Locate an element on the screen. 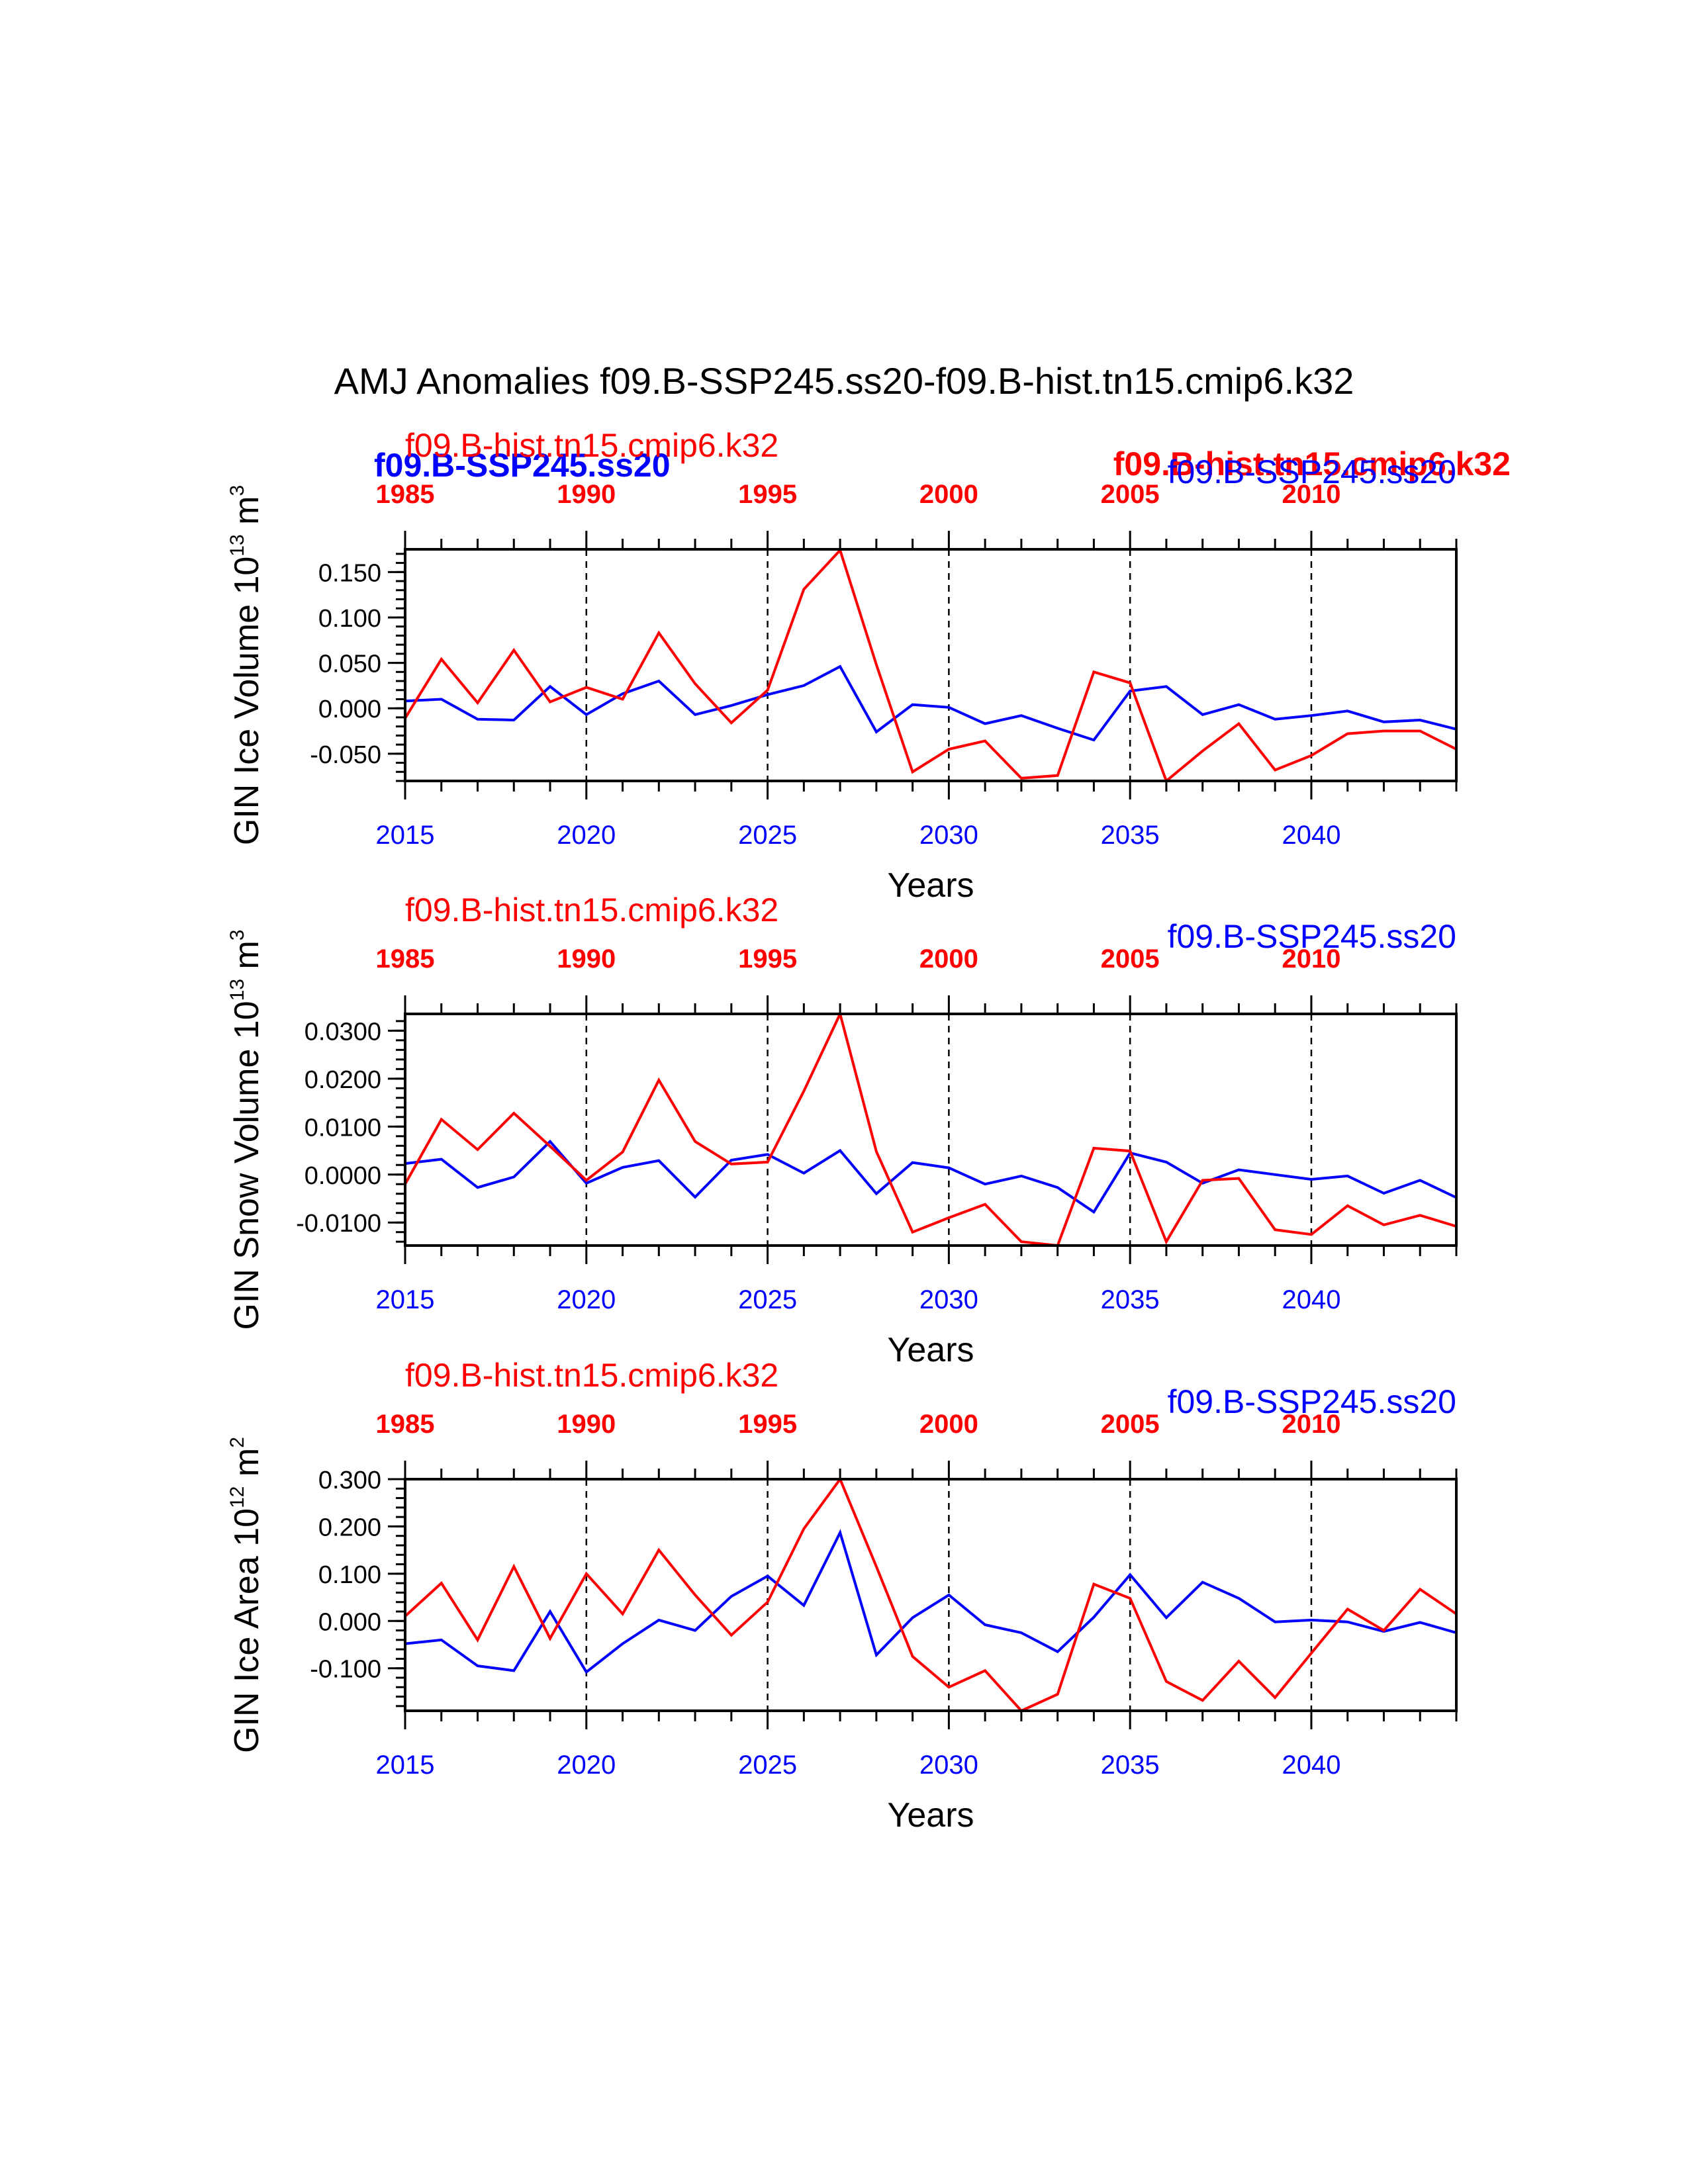 This screenshot has width=1688, height=2184. y-tick-label: 0.200 is located at coordinates (349, 1527).